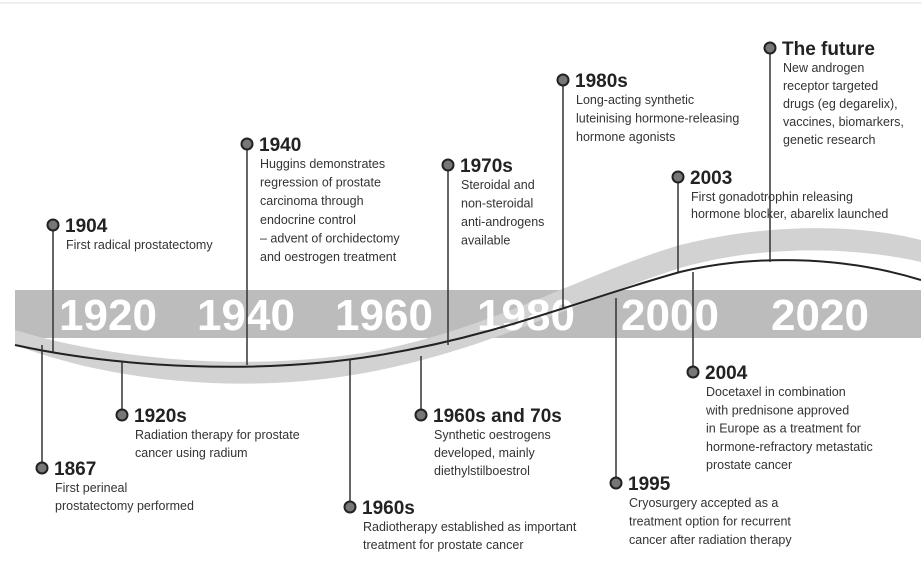 The image size is (921, 561). Describe the element at coordinates (497, 416) in the screenshot. I see `event-title: 1960s and 70s` at that location.